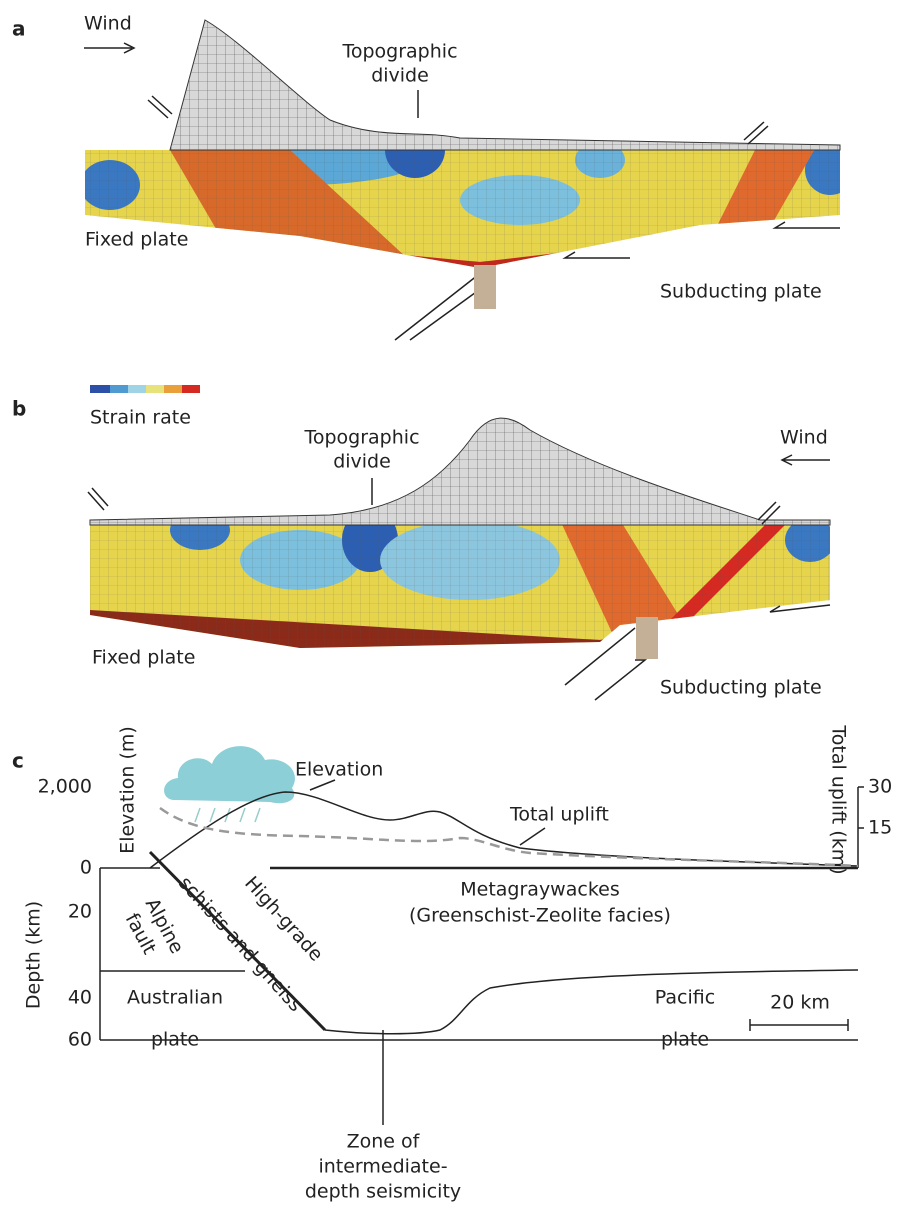  I want to click on panel-label: a, so click(19, 29).